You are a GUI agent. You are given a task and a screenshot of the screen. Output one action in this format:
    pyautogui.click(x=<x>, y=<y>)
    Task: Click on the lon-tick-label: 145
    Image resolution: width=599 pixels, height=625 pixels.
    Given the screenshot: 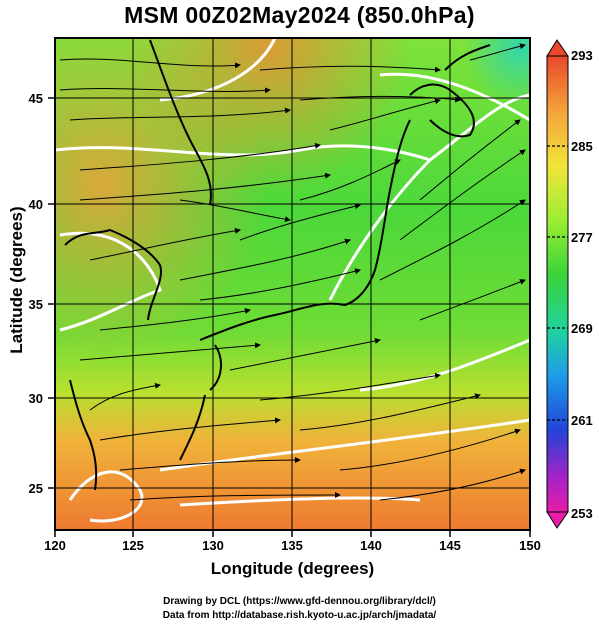 What is the action you would take?
    pyautogui.click(x=450, y=545)
    